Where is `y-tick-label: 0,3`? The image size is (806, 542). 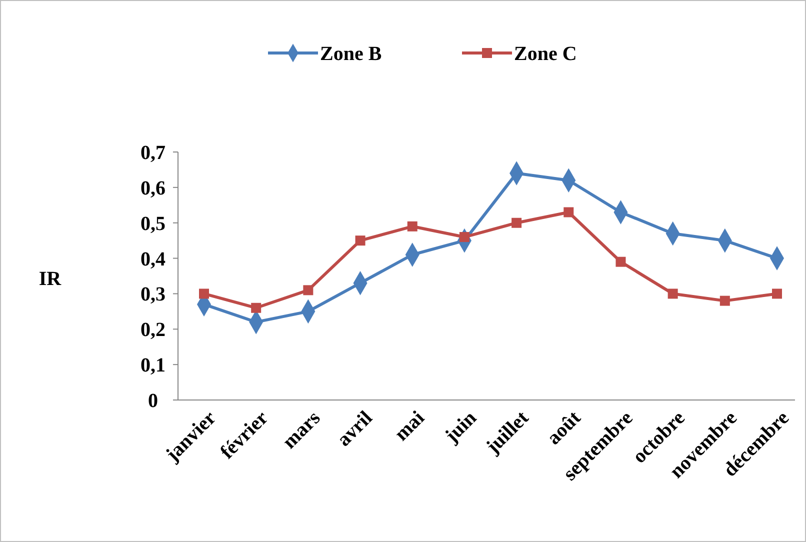 y-tick-label: 0,3 is located at coordinates (153, 295).